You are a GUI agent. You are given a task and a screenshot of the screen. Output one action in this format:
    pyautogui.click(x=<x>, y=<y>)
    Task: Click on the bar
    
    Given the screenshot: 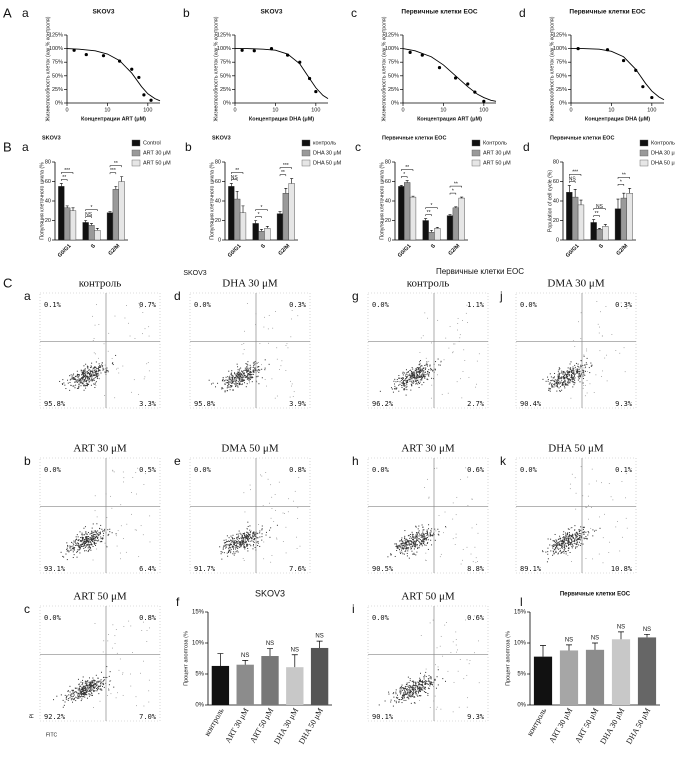 What is the action you would take?
    pyautogui.click(x=455, y=224)
    